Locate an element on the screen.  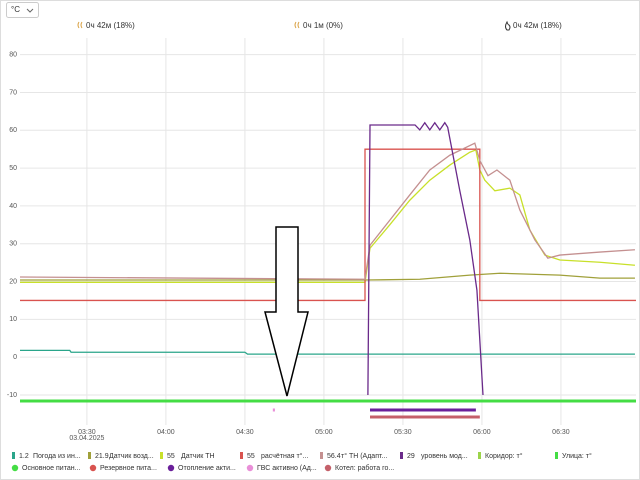
legend-label: Коридор: т° is located at coordinates (504, 456).